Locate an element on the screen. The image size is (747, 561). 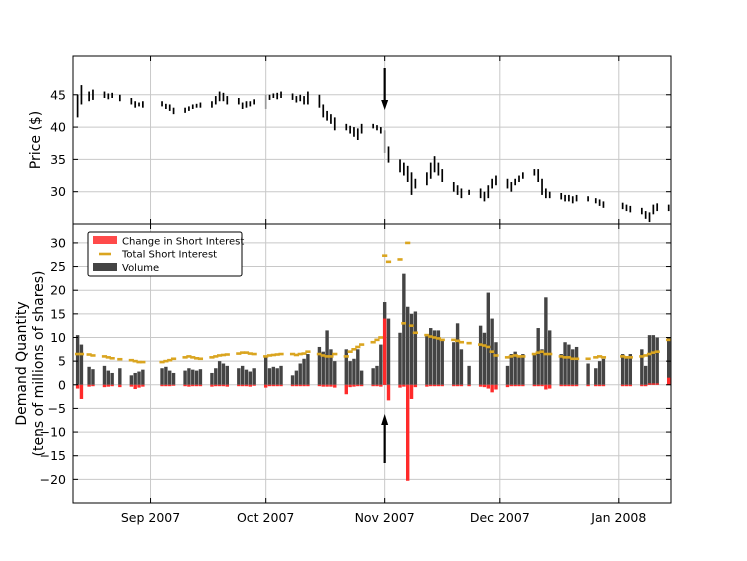
legend-label-total: Total Short Interest is located at coordinates (169, 255).